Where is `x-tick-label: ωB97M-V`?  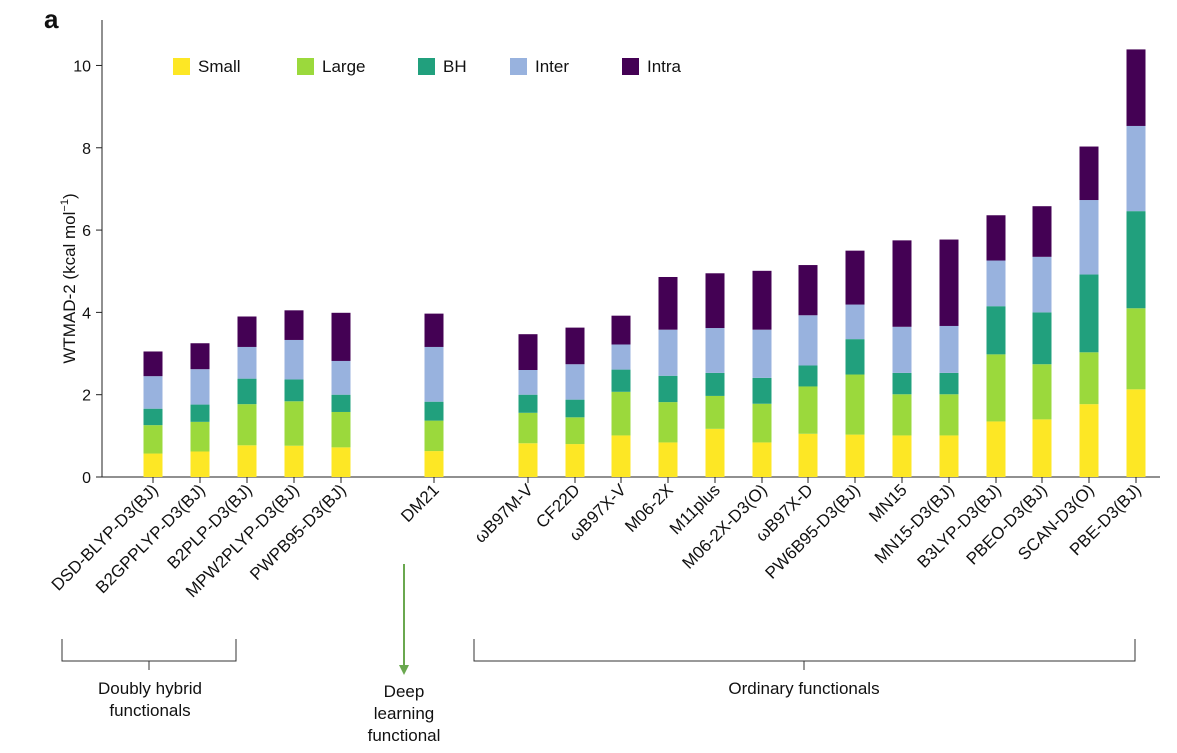 x-tick-label: ωB97M-V is located at coordinates (504, 513).